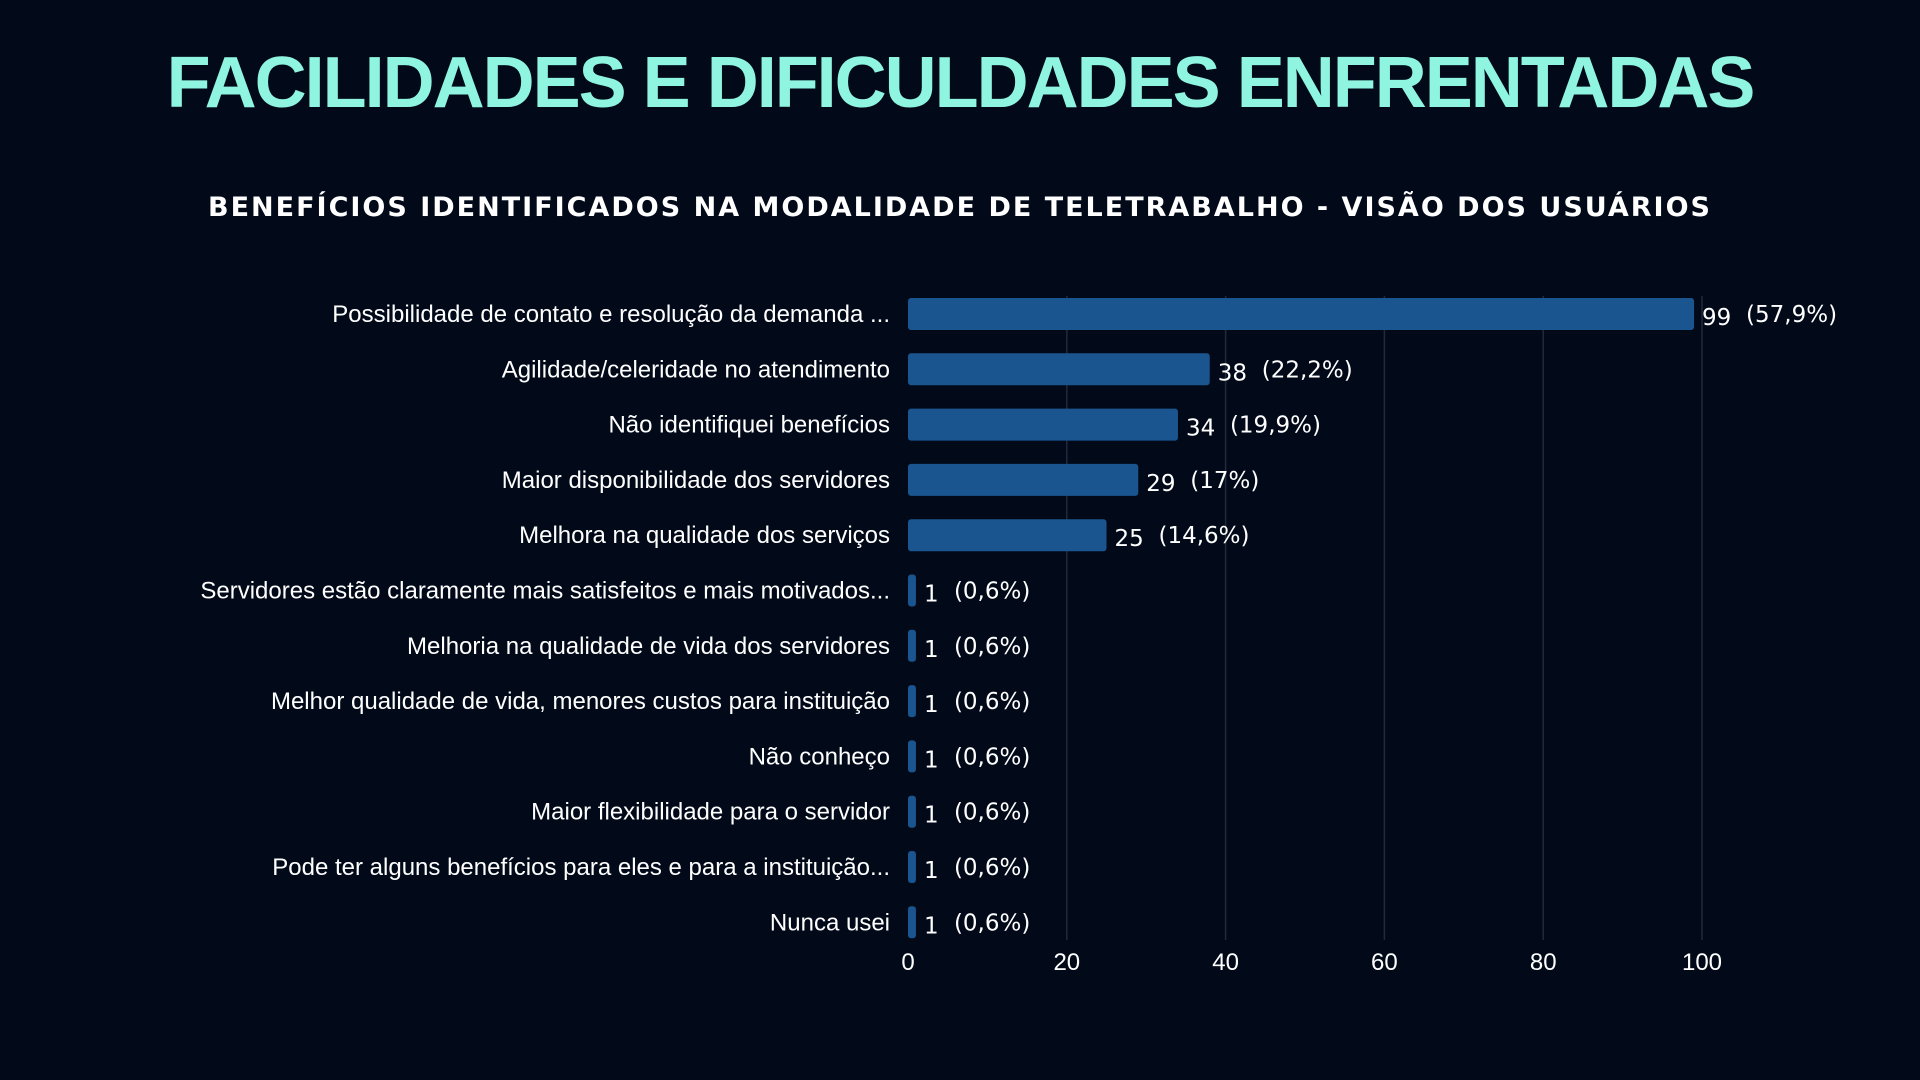 The image size is (1920, 1080). Describe the element at coordinates (830, 922) in the screenshot. I see `category-label: Nunca usei` at that location.